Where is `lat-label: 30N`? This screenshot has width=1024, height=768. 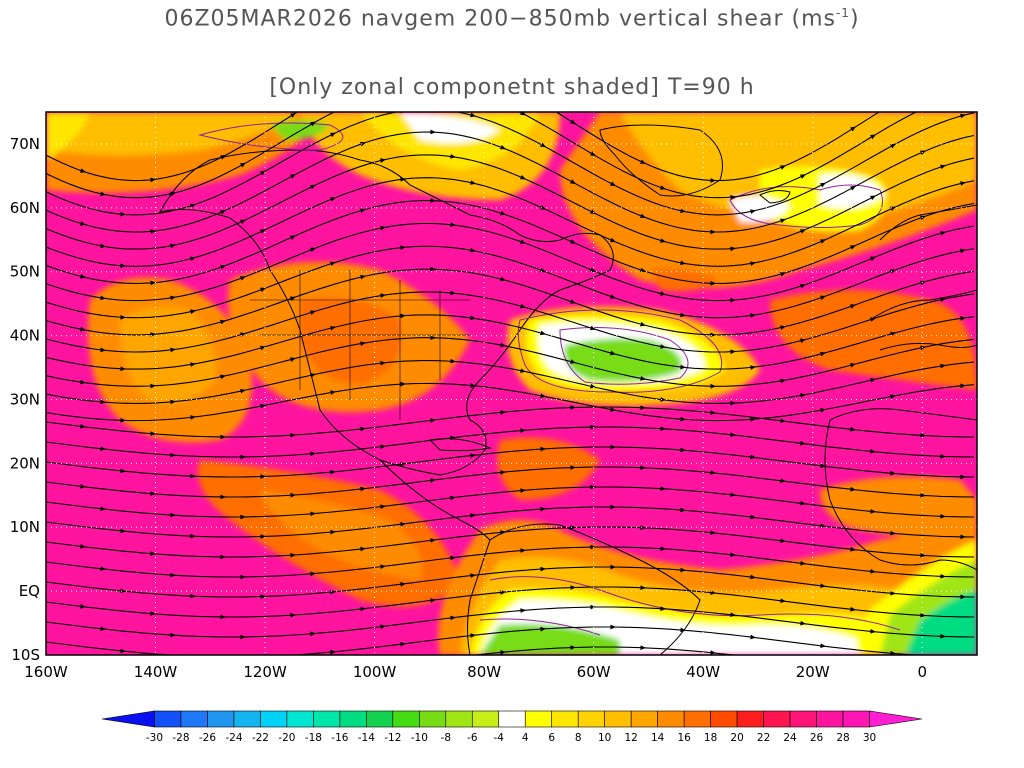 lat-label: 30N is located at coordinates (25, 399).